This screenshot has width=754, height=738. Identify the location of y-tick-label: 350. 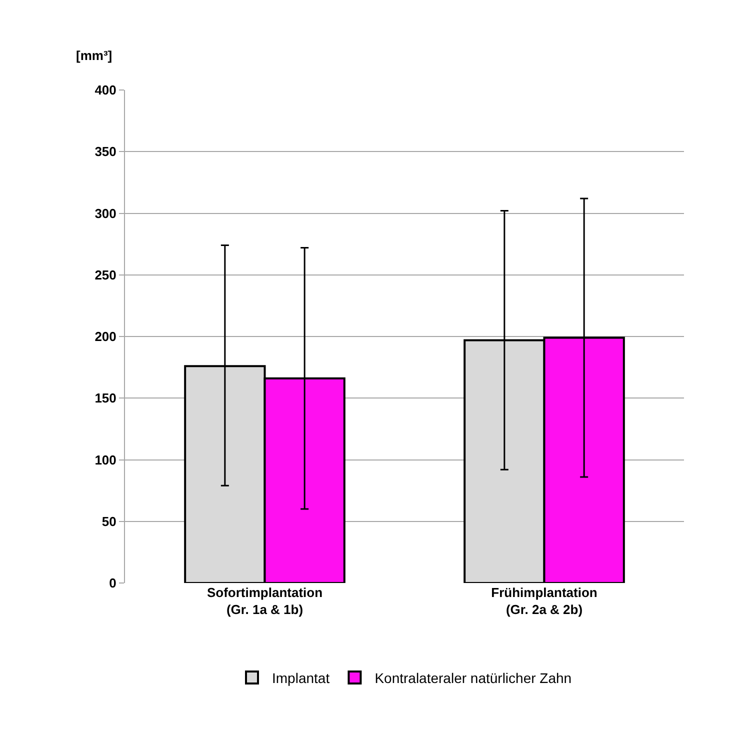
(105, 152).